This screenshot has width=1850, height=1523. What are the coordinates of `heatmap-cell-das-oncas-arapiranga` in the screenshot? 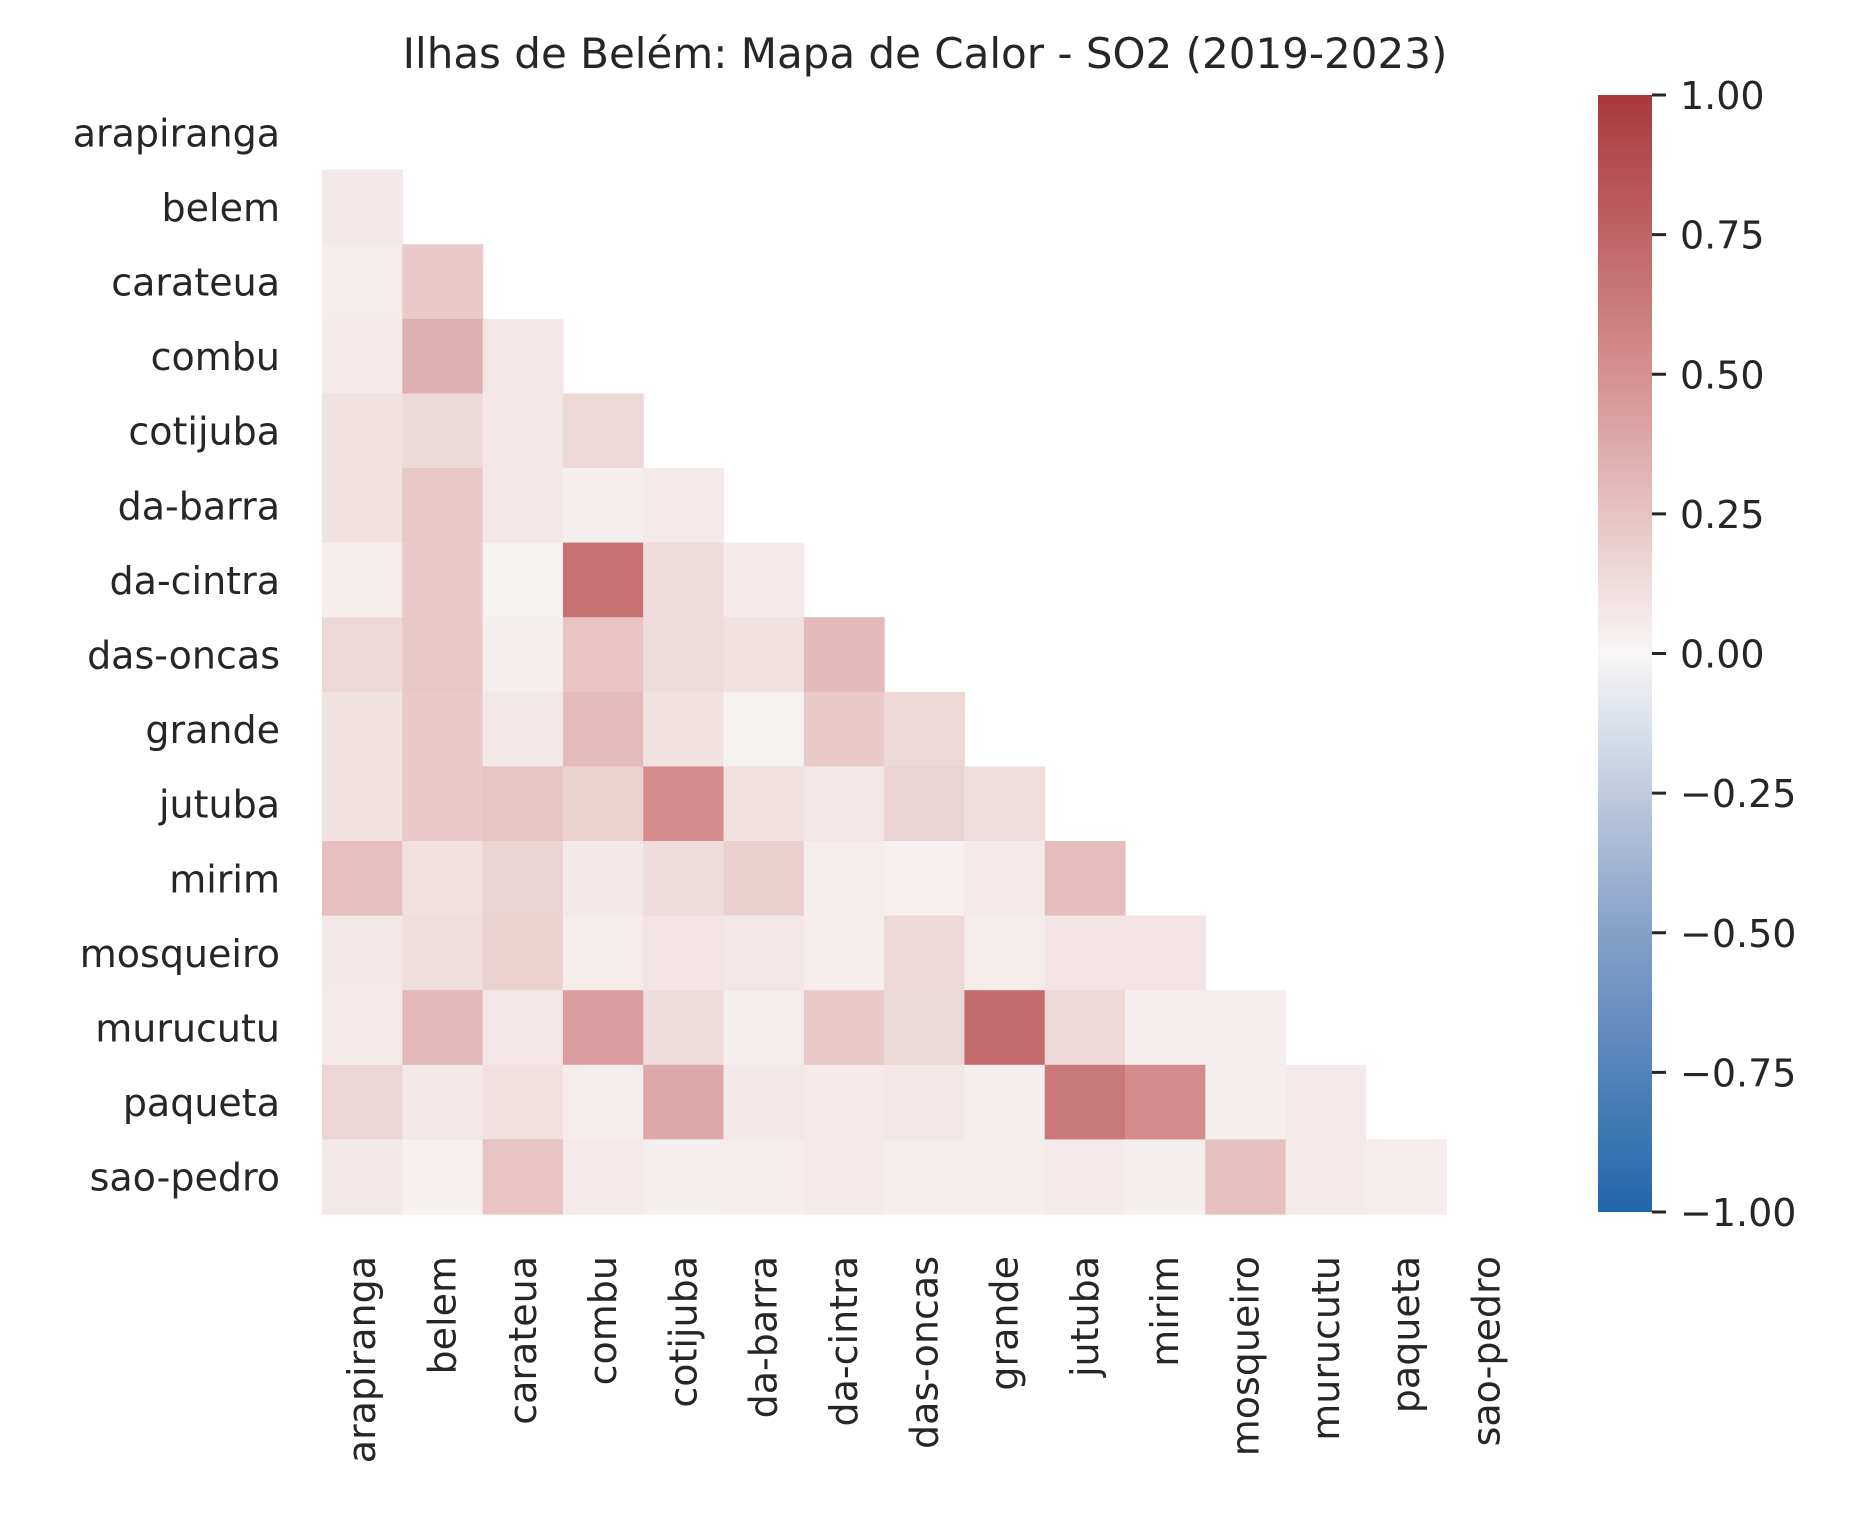 It's located at (362, 655).